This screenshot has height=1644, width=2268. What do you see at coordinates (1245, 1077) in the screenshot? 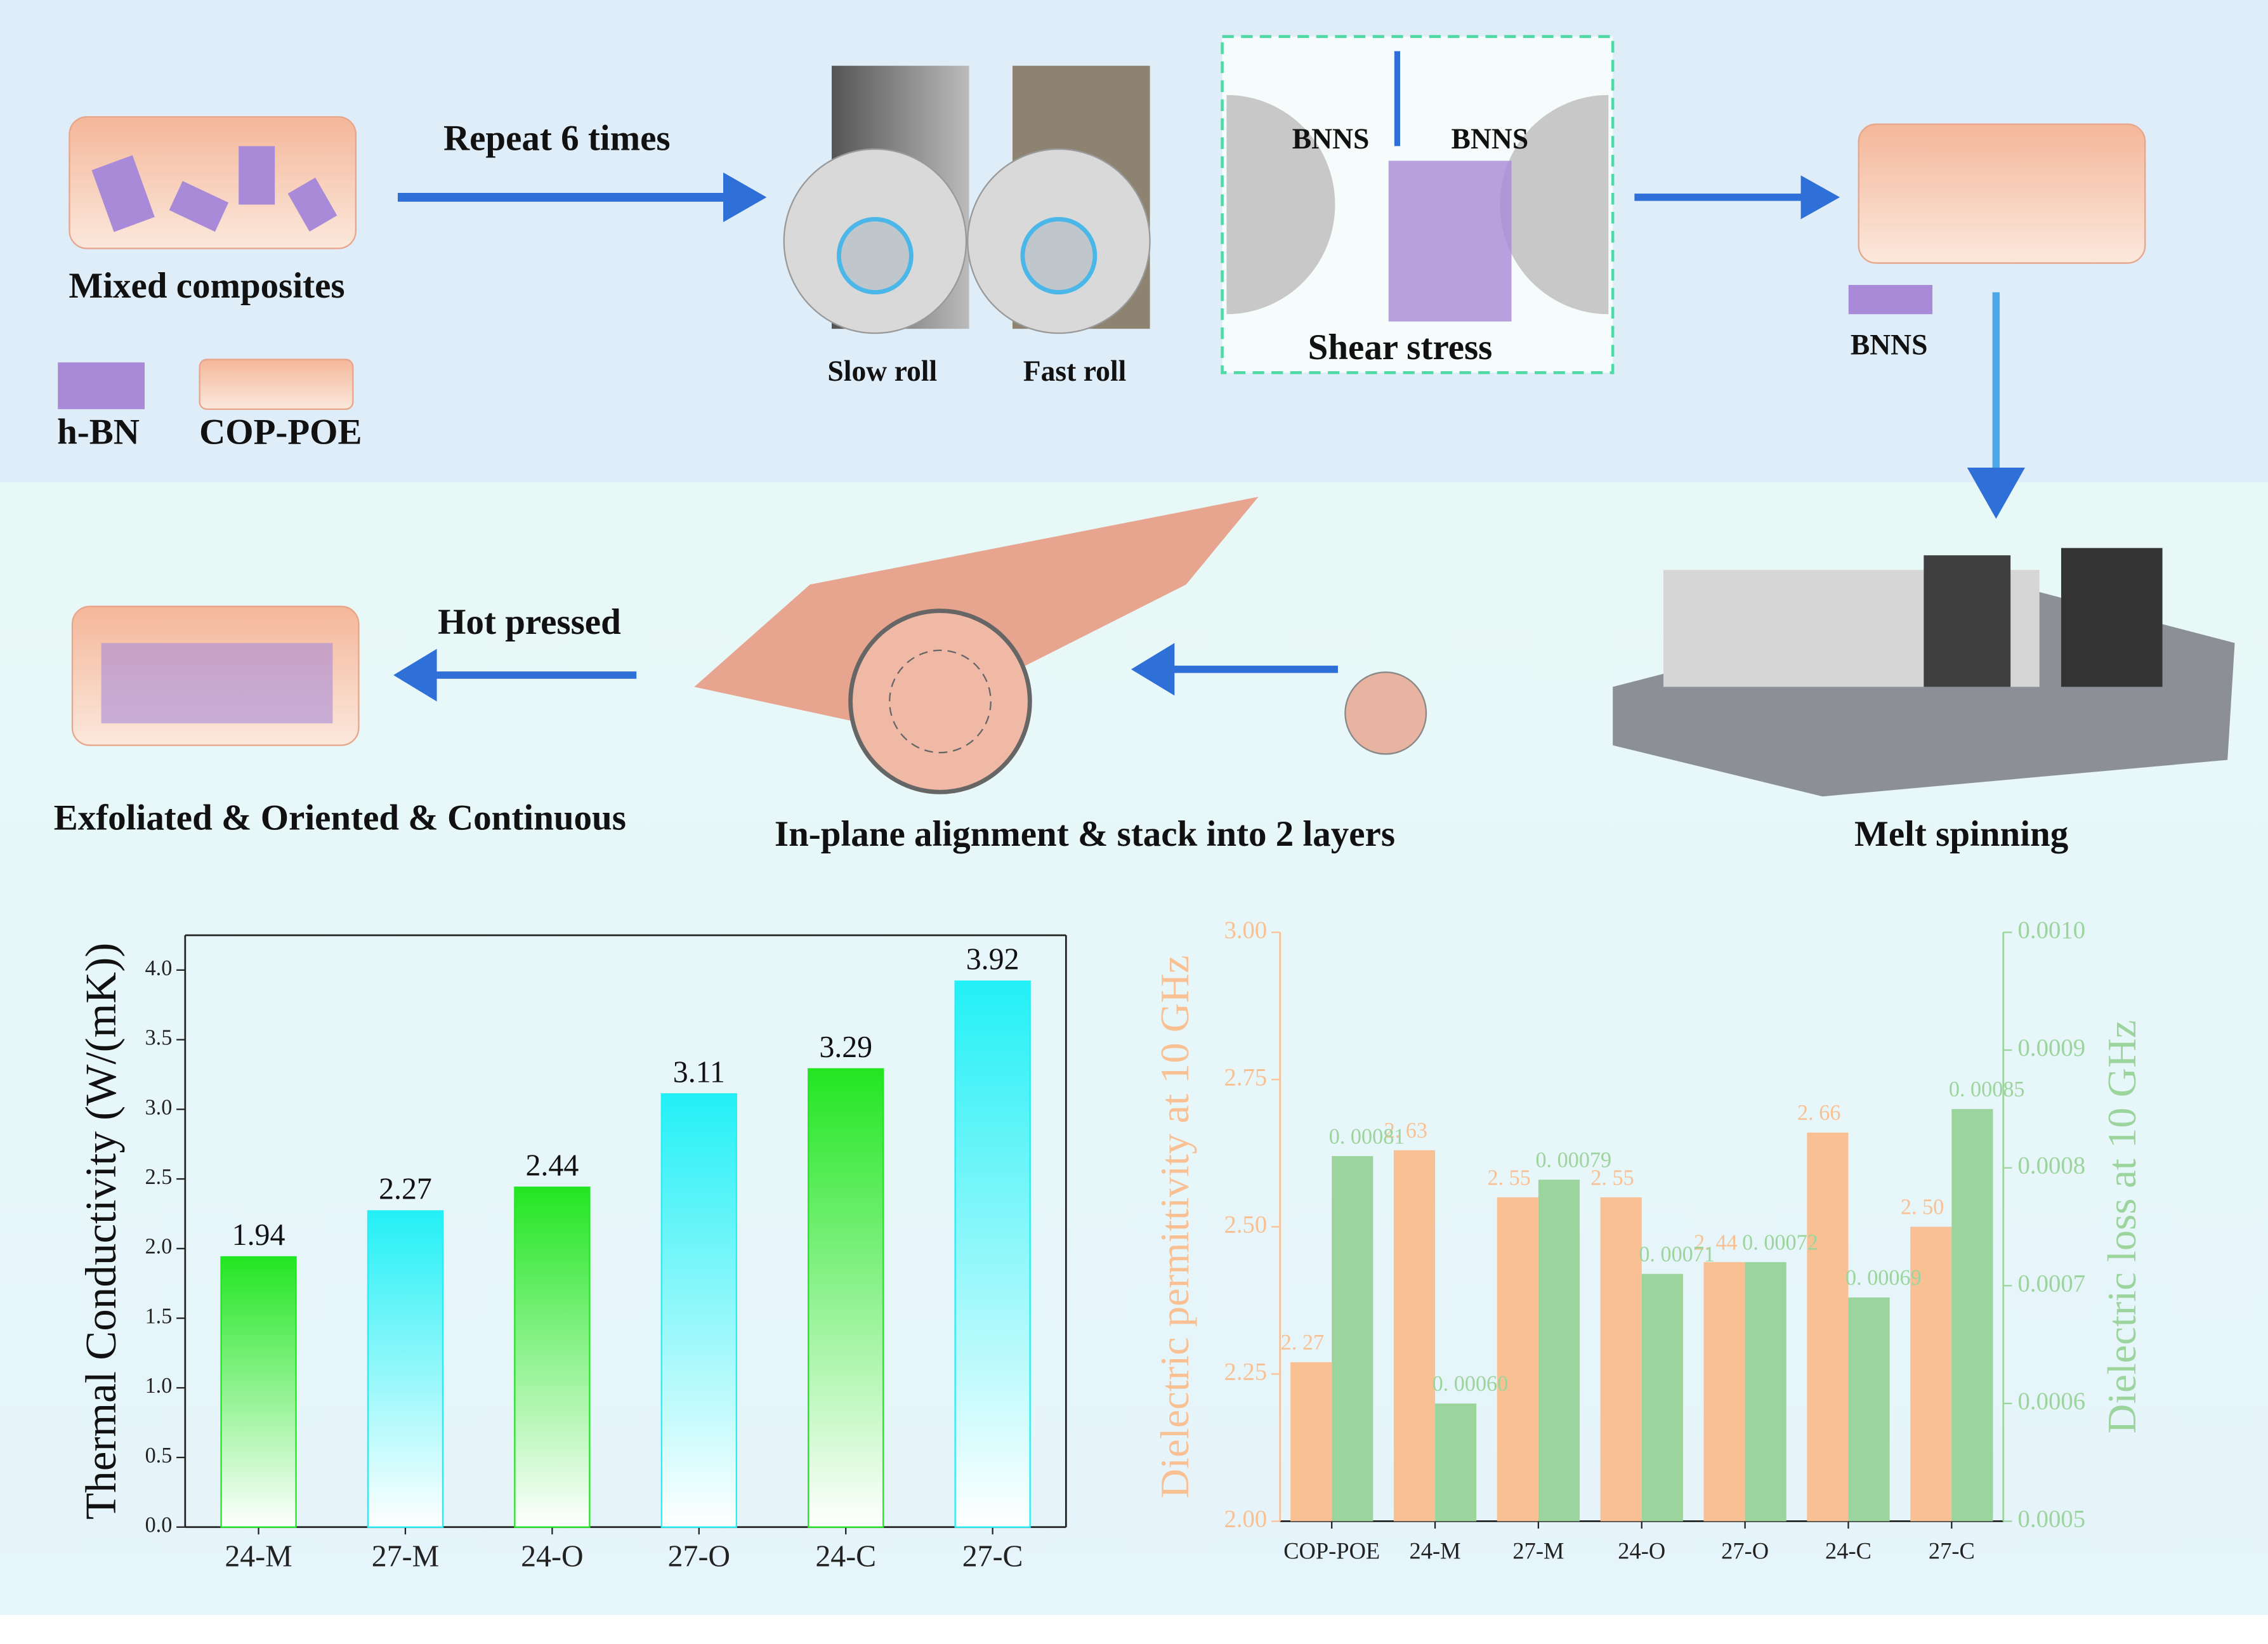
I see `y-tick-label: 2.75` at bounding box center [1245, 1077].